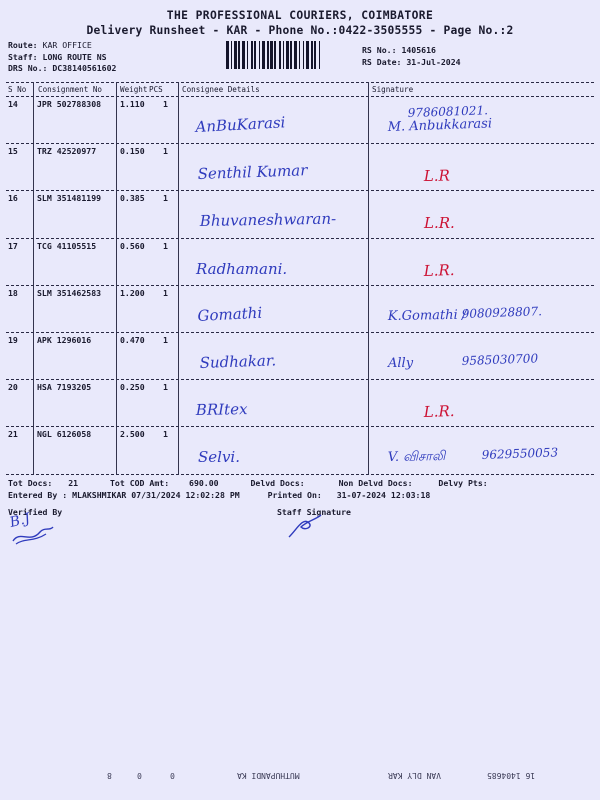  Describe the element at coordinates (13, 104) in the screenshot. I see `cell-sno-14: 14` at that location.